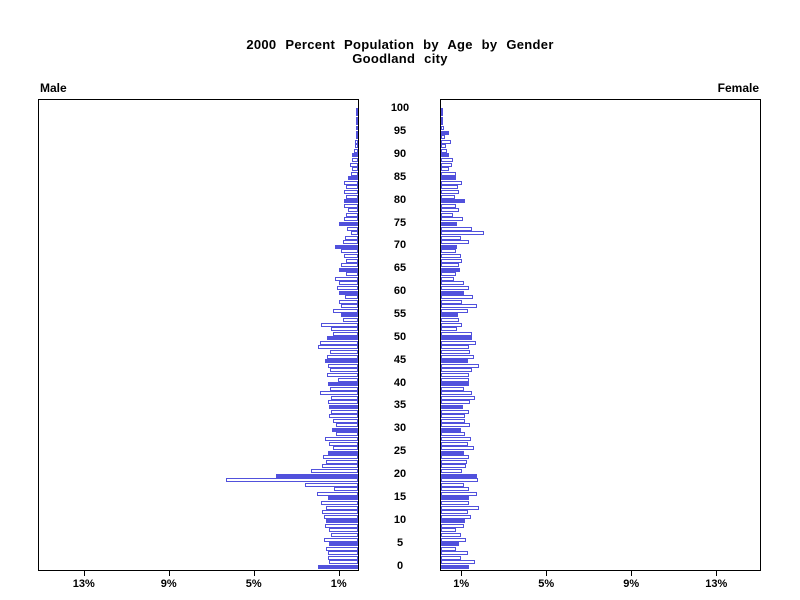  What do you see at coordinates (400, 199) in the screenshot?
I see `age-axis-label-80: 80` at bounding box center [400, 199].